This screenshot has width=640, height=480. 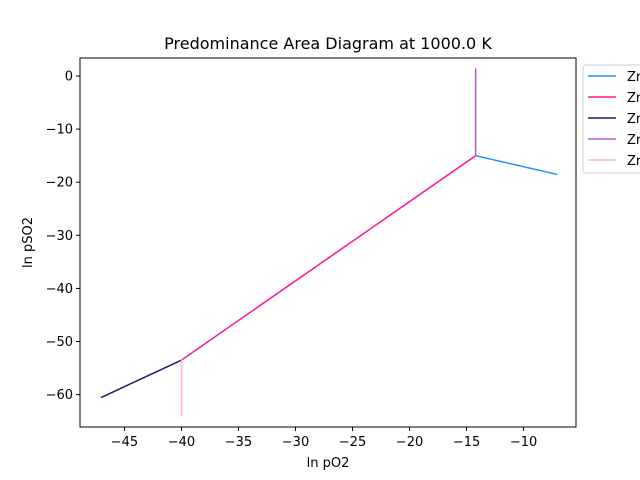 I want to click on x-tick-label: −40, so click(x=181, y=442).